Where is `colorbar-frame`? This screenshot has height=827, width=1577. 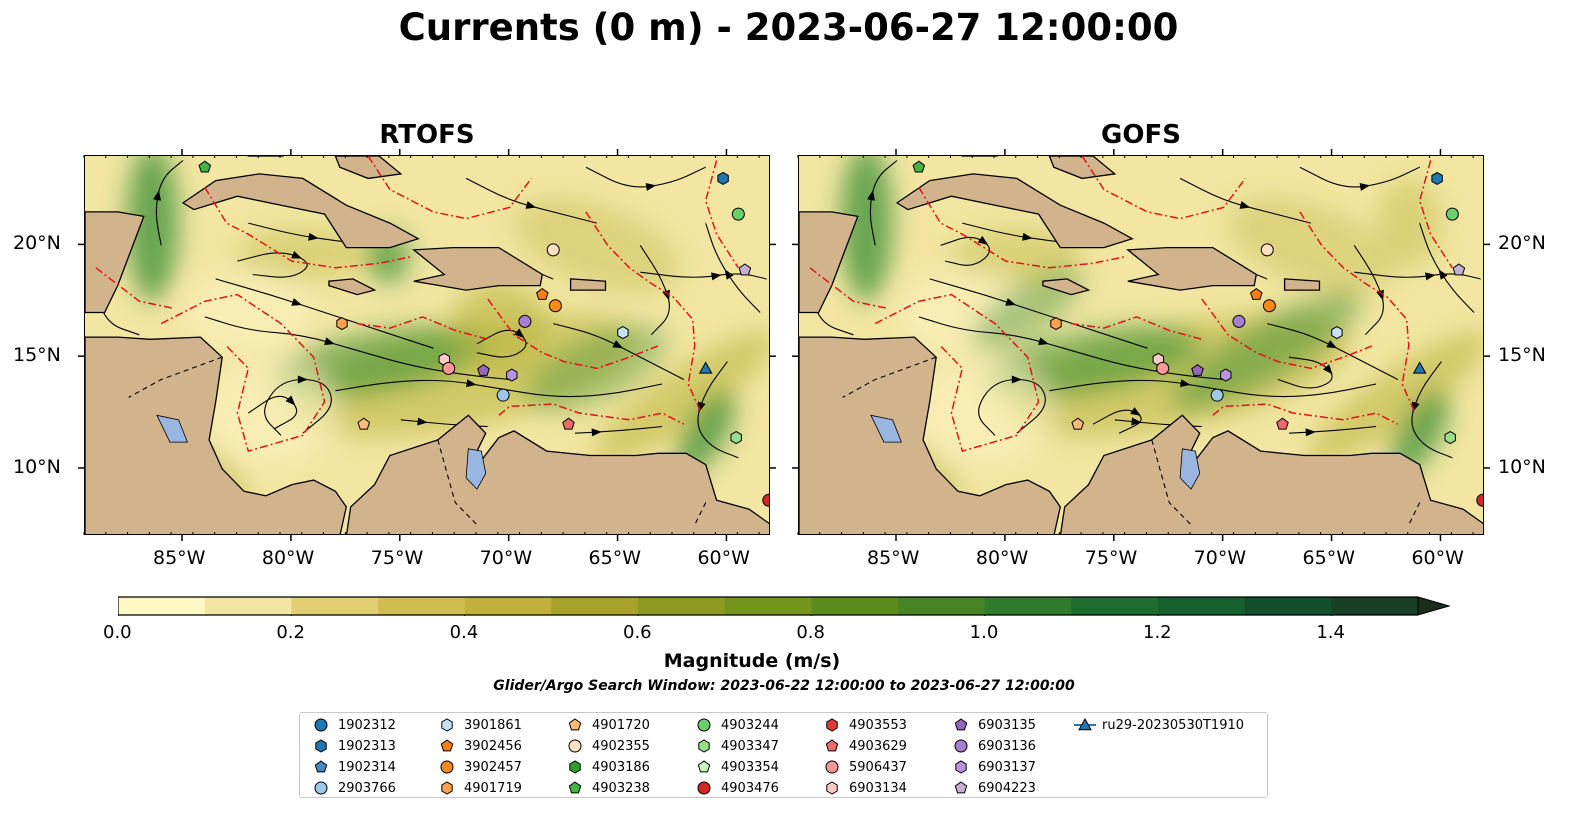 colorbar-frame is located at coordinates (768, 606).